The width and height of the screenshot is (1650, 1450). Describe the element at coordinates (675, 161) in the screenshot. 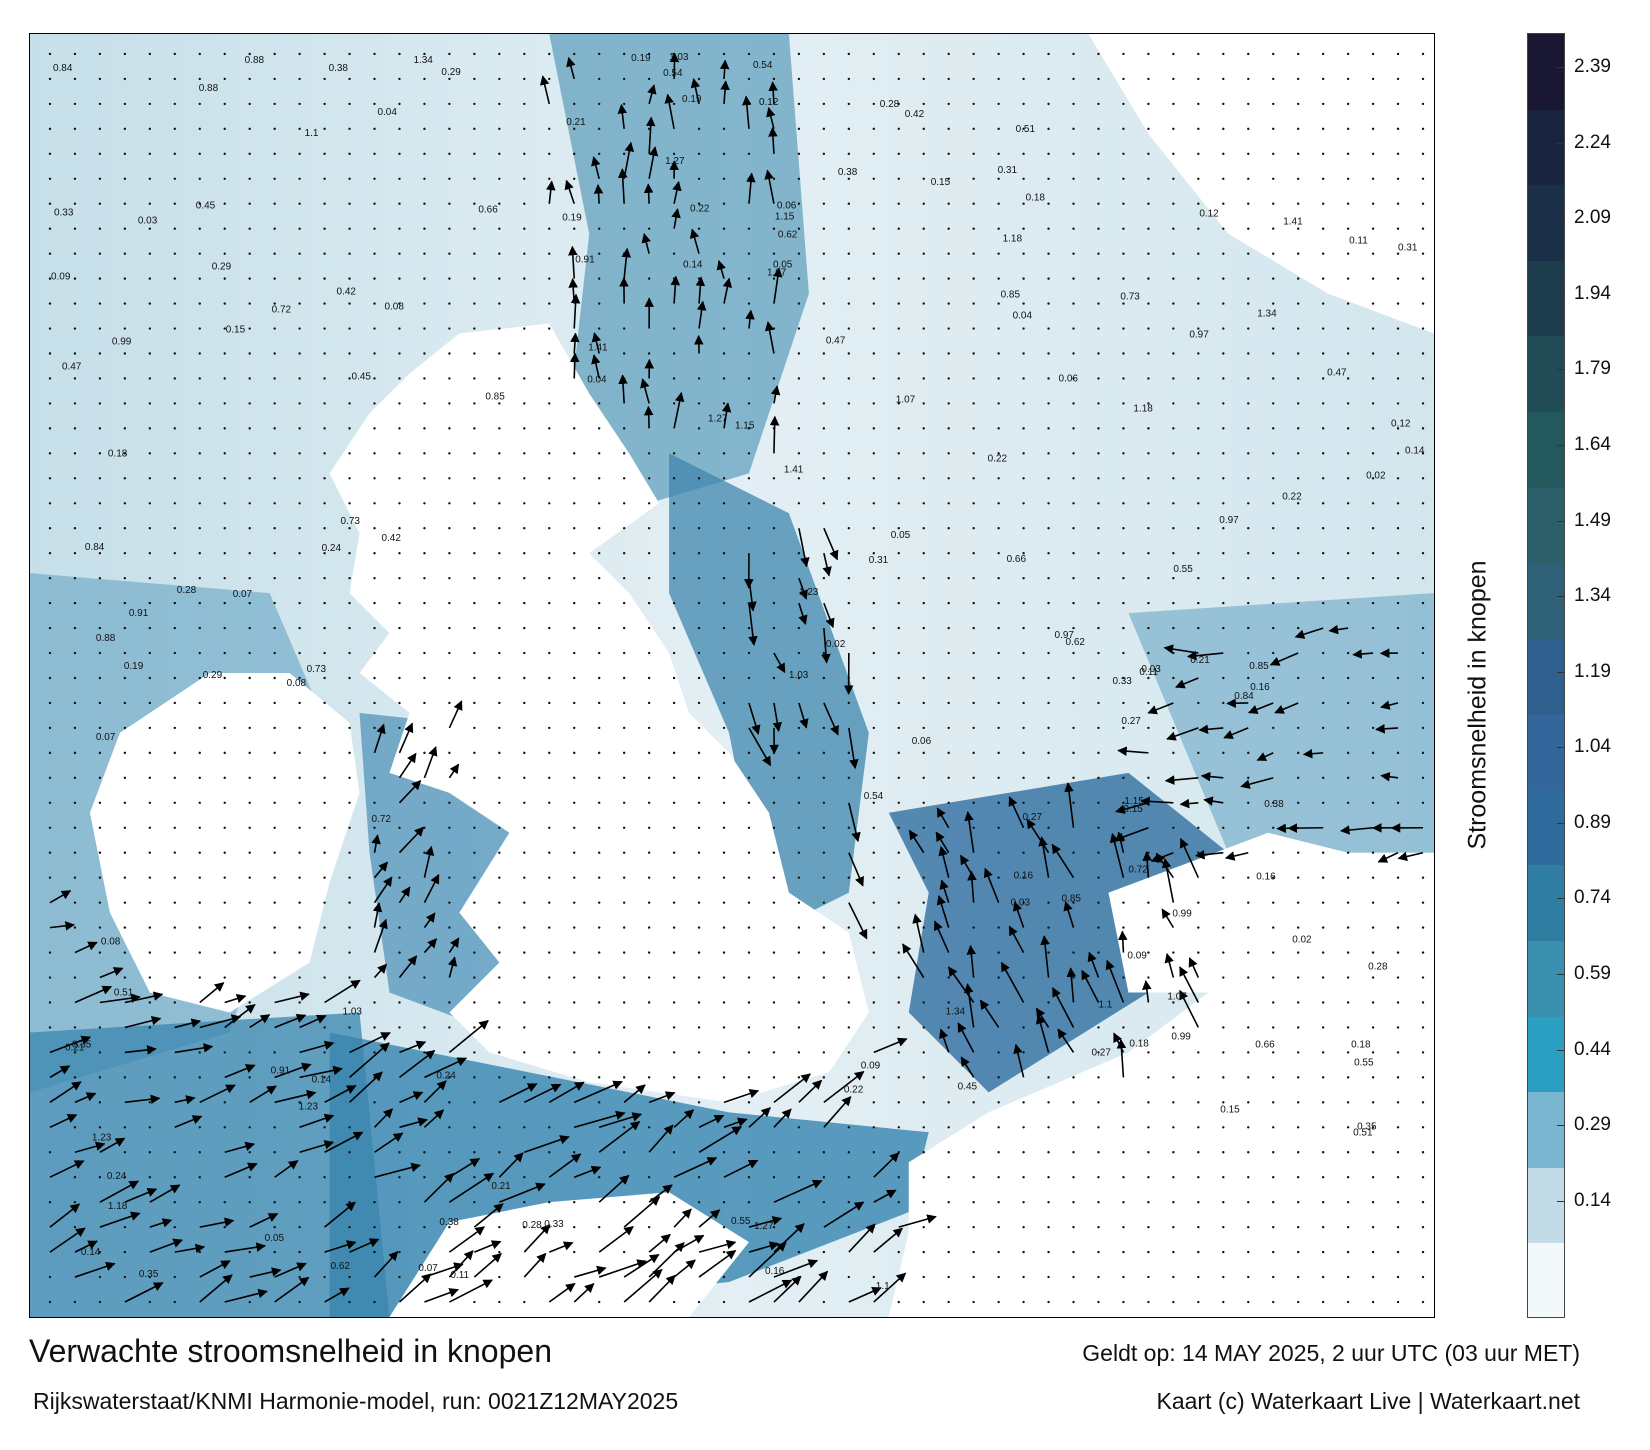

I see `speed-label: 1.27` at that location.